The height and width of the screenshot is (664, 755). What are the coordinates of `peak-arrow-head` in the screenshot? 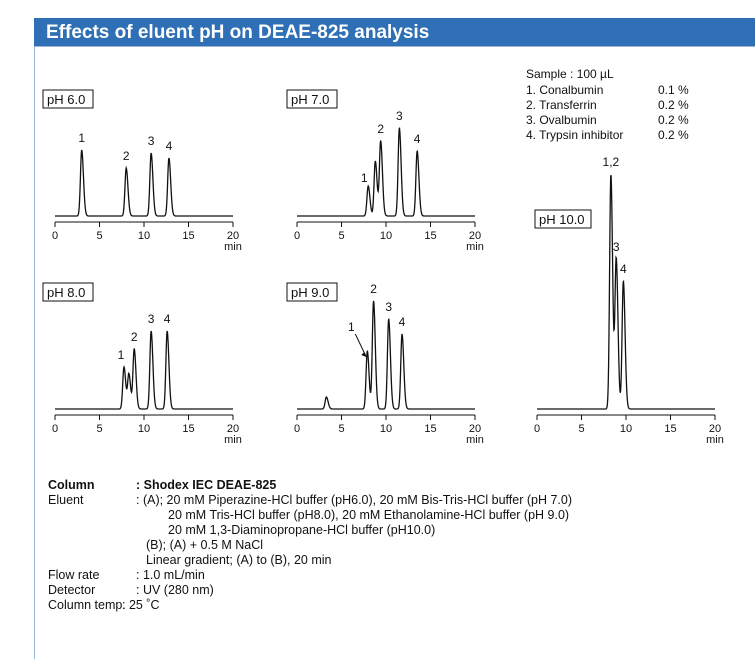 It's located at (364, 354).